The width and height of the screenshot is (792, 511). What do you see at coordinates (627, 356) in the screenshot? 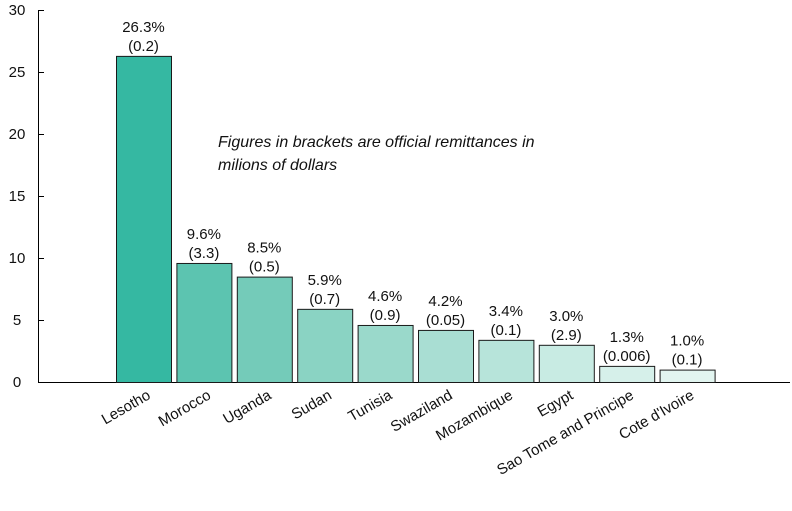
I see `bracket-label: (0.006)` at bounding box center [627, 356].